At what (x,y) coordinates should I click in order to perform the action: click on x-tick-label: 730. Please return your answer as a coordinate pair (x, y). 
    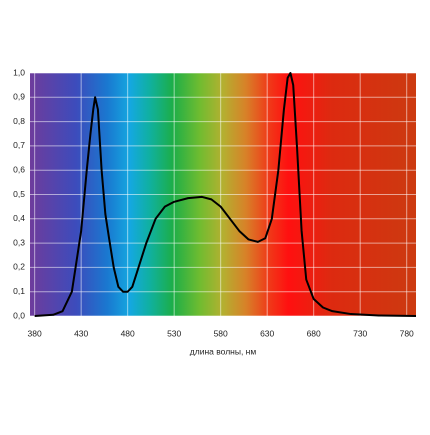
    Looking at the image, I should click on (360, 333).